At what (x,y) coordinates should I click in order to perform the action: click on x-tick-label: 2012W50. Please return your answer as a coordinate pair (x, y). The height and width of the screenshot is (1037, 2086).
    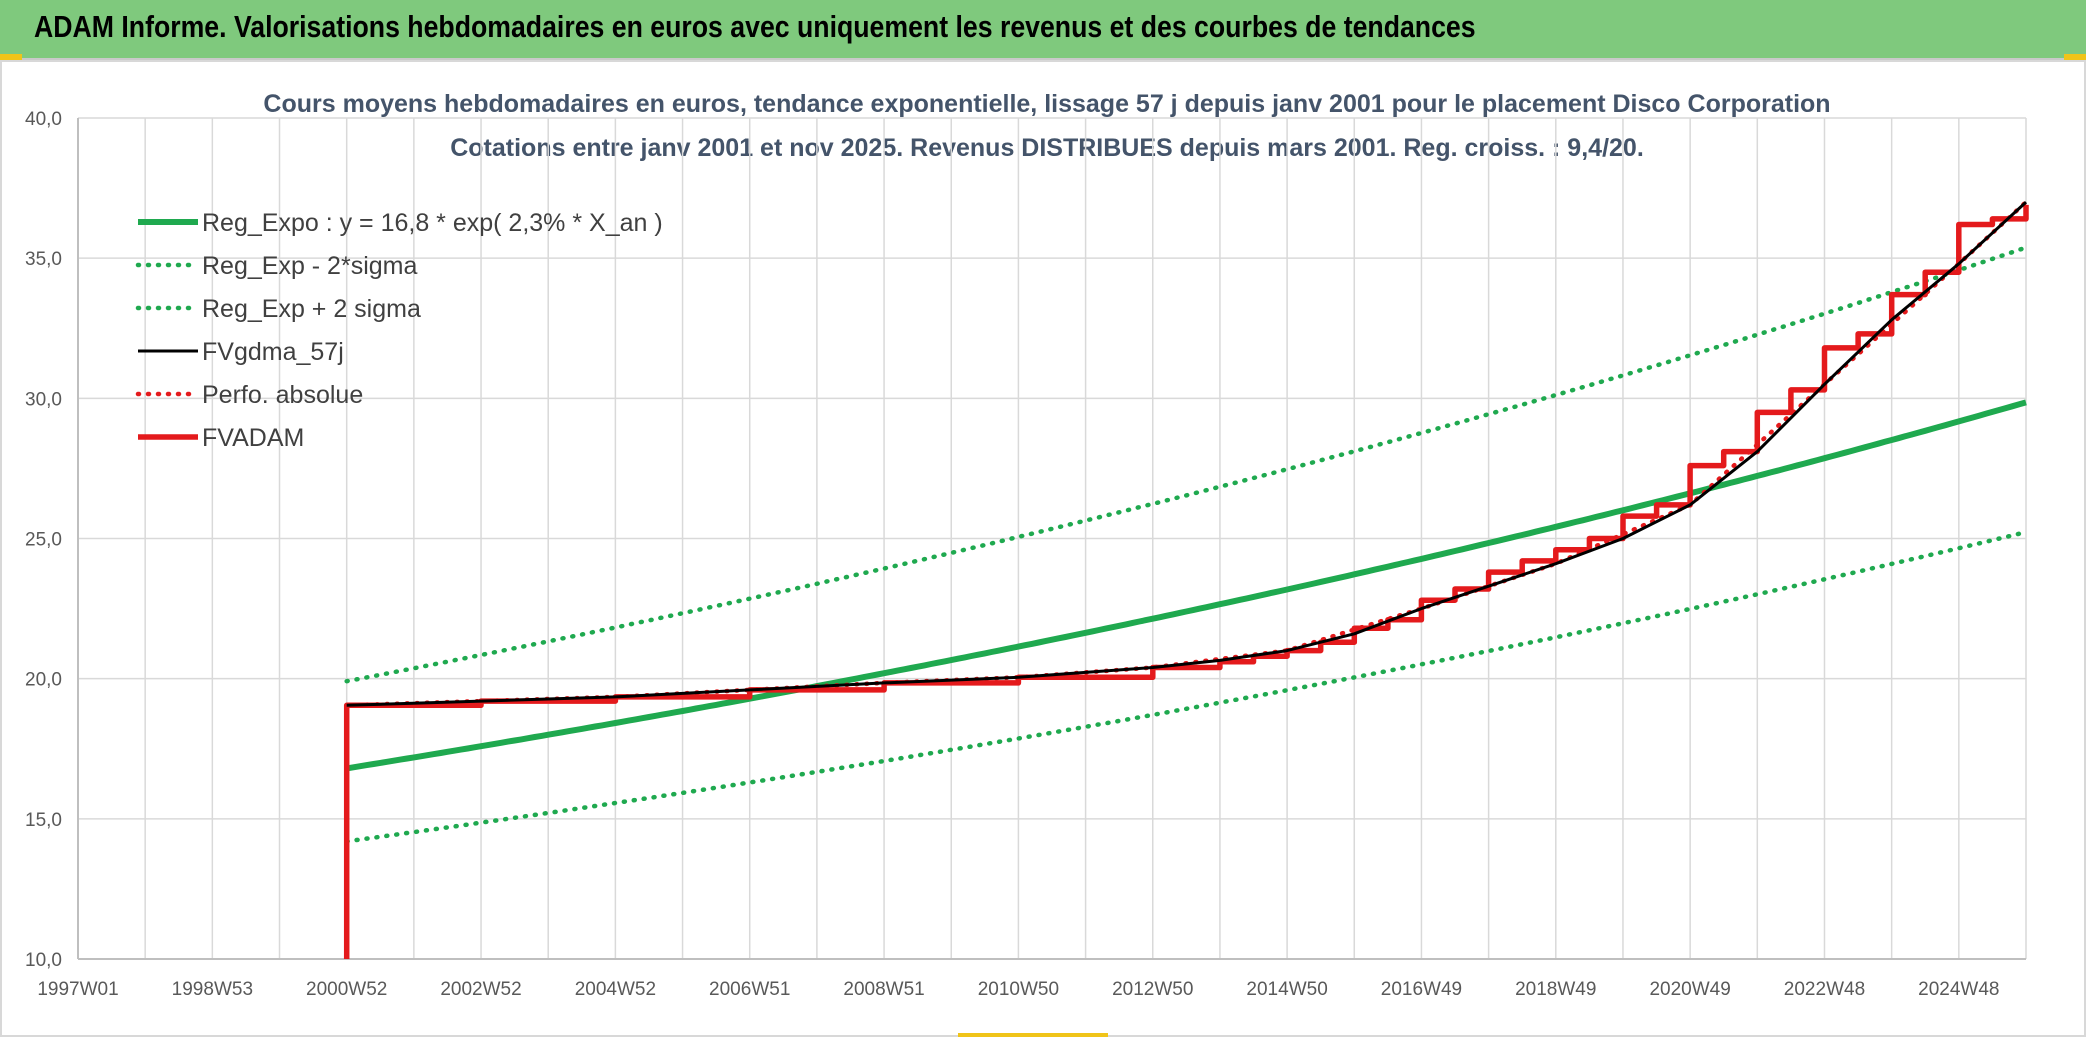
    Looking at the image, I should click on (1152, 989).